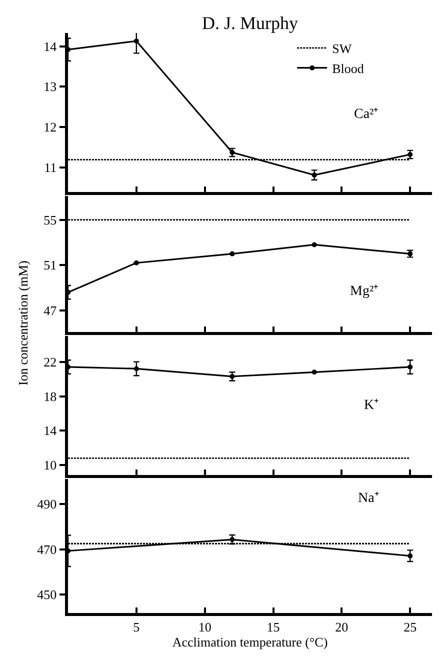 The image size is (445, 661). What do you see at coordinates (273, 626) in the screenshot?
I see `x-tick-label: 15` at bounding box center [273, 626].